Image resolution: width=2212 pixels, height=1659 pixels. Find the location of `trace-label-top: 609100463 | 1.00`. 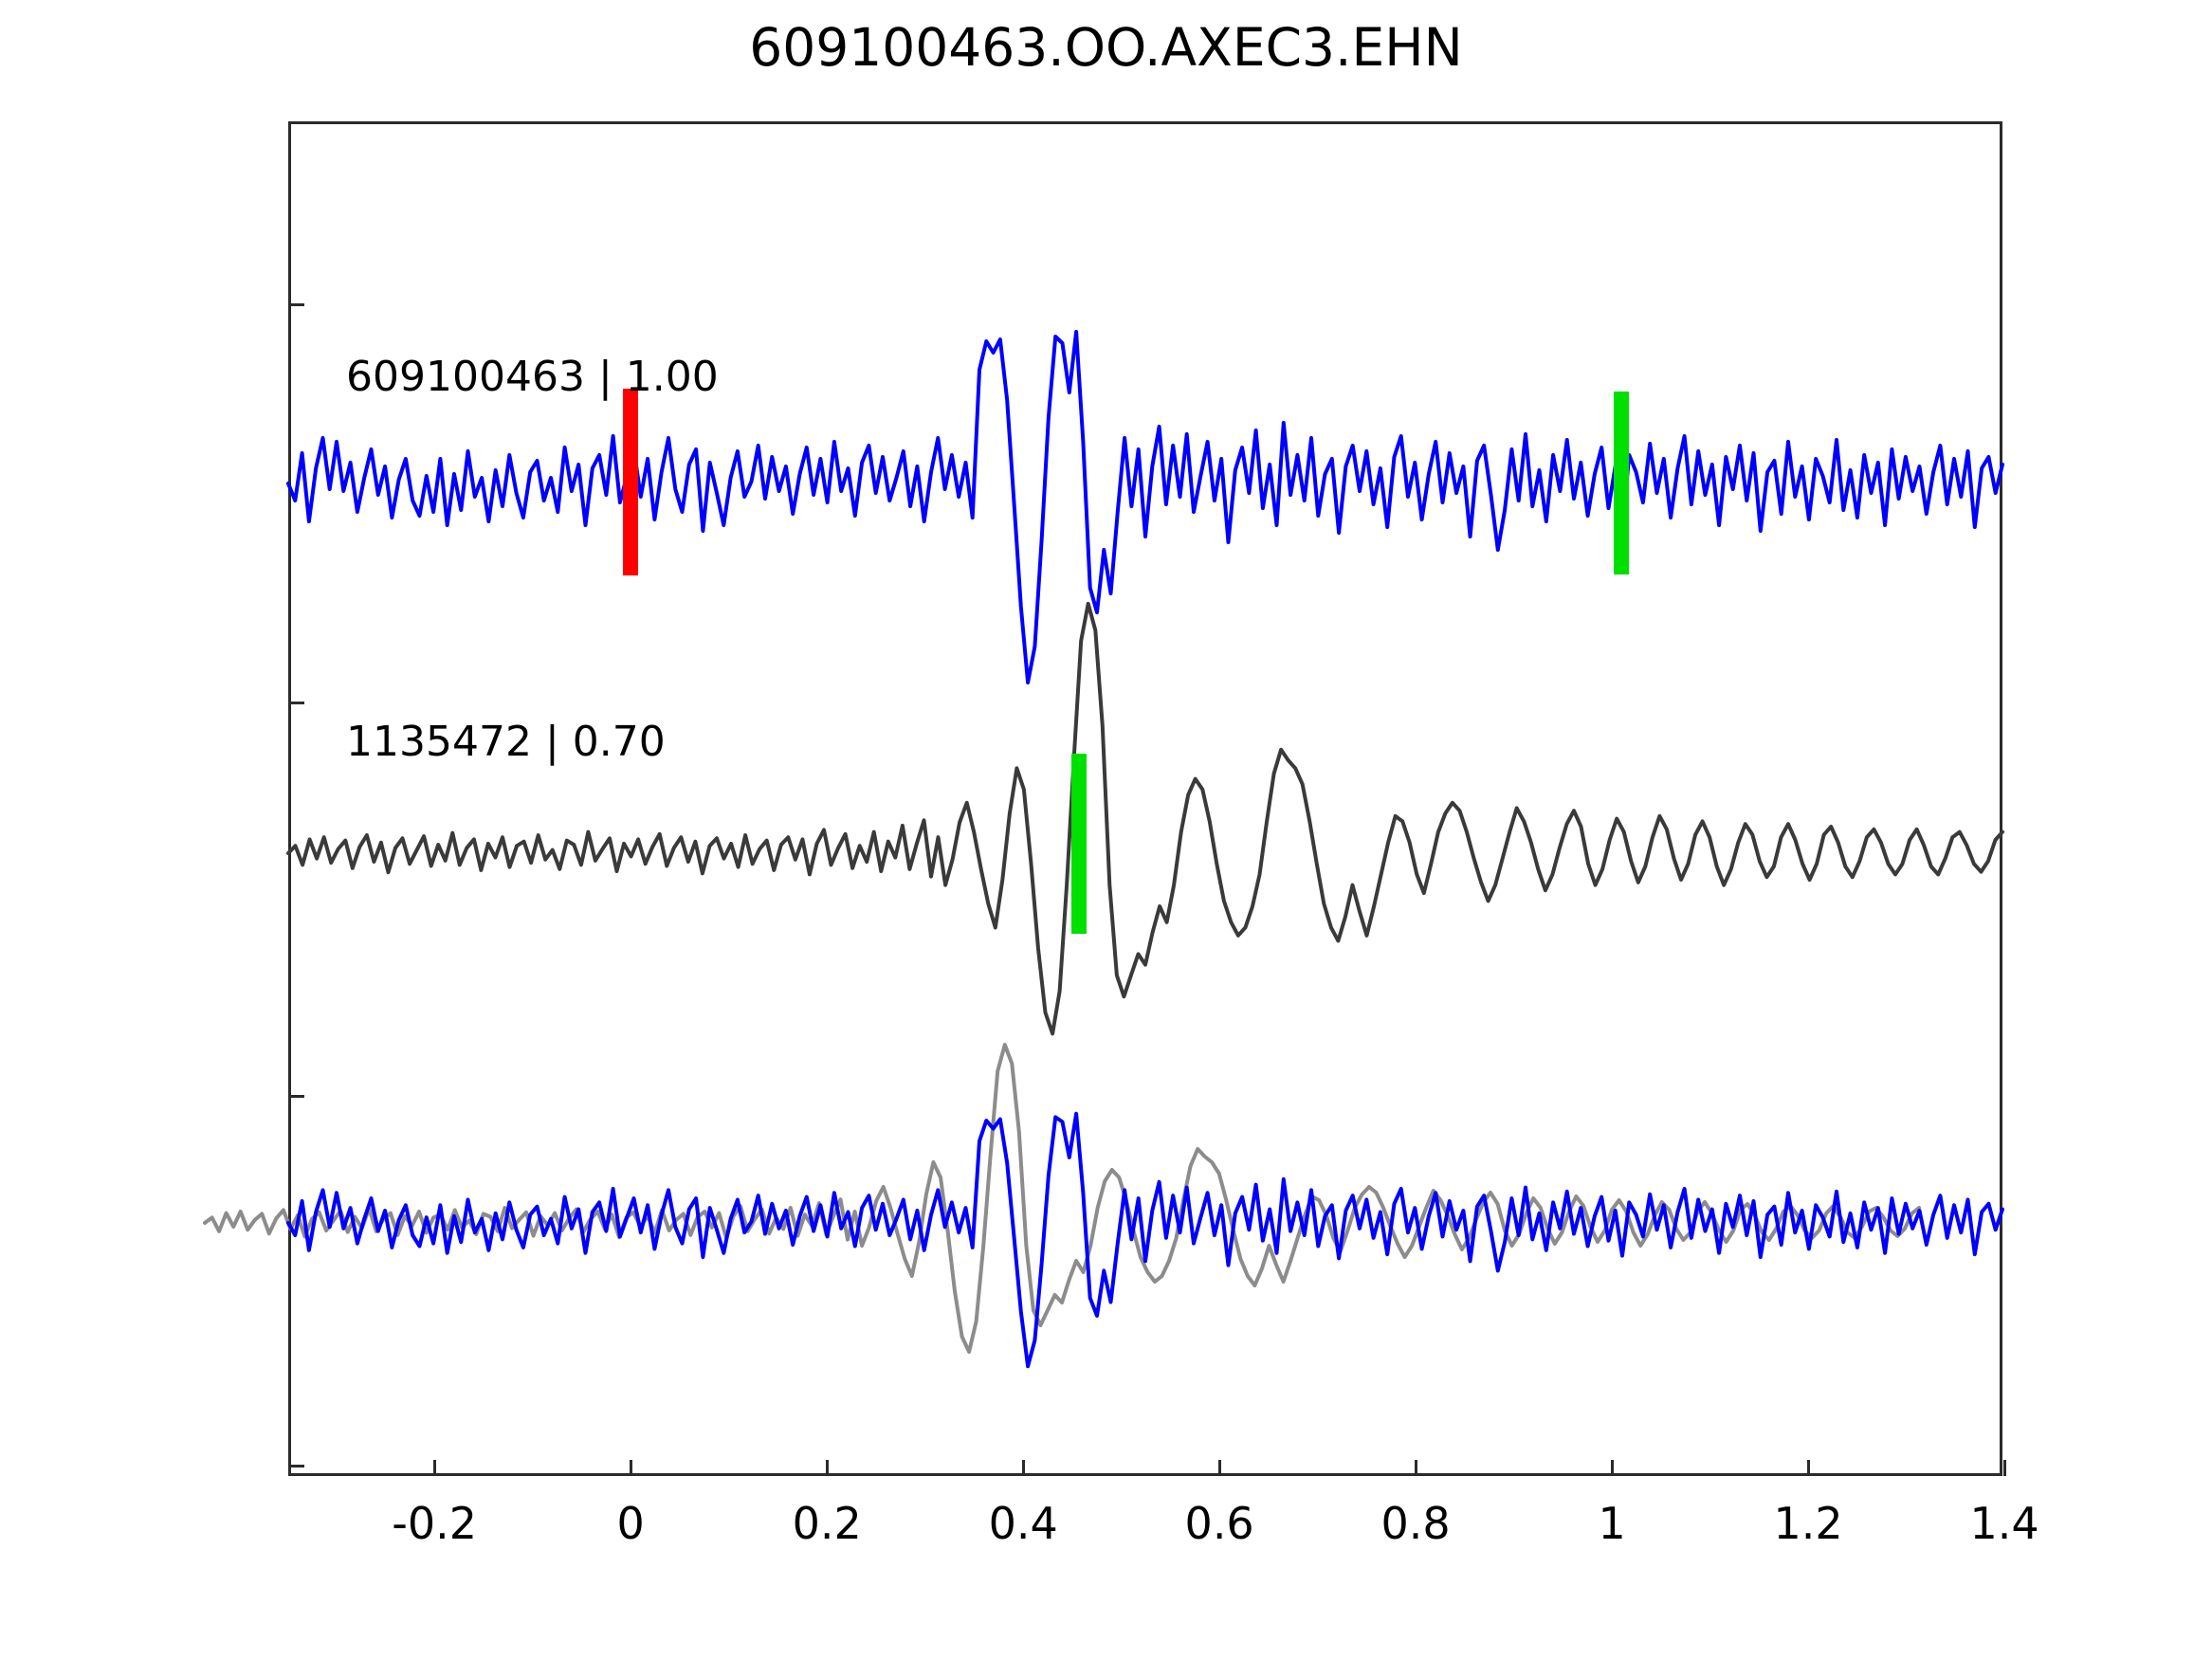

trace-label-top: 609100463 | 1.00 is located at coordinates (532, 377).